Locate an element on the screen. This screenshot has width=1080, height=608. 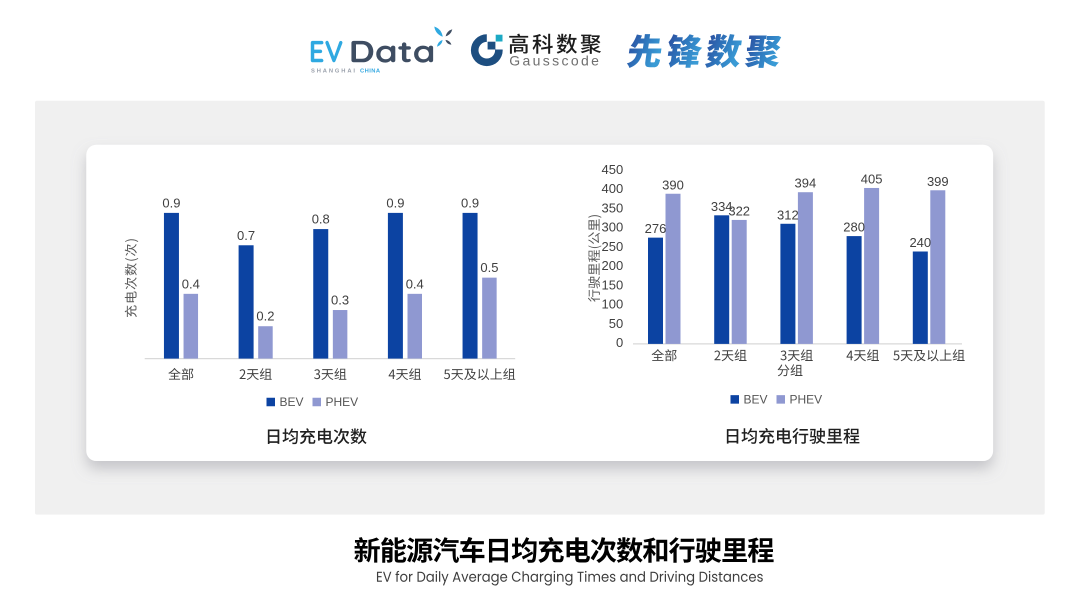
svg-text: 280 is located at coordinates (854, 227).